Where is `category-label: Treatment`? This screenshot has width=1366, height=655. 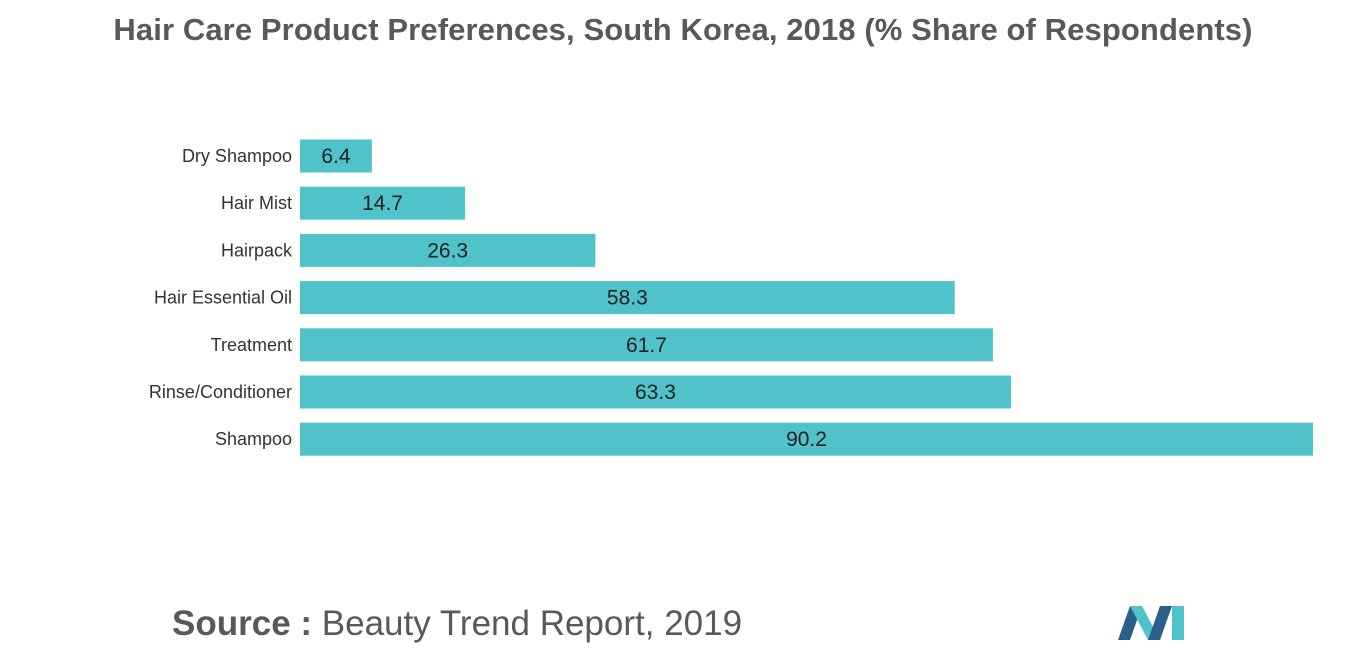 category-label: Treatment is located at coordinates (251, 345).